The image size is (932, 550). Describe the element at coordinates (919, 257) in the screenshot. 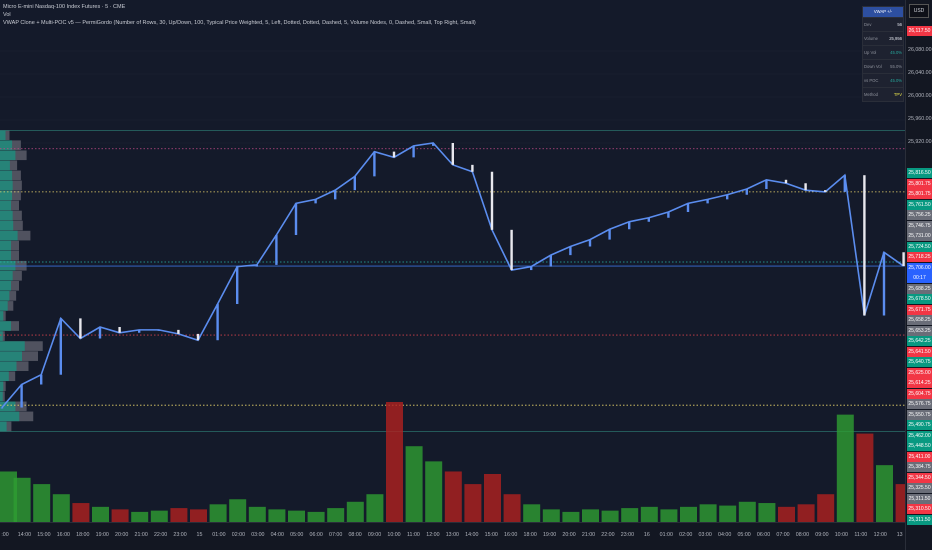

I see `price-level-label: 25,718.25` at that location.